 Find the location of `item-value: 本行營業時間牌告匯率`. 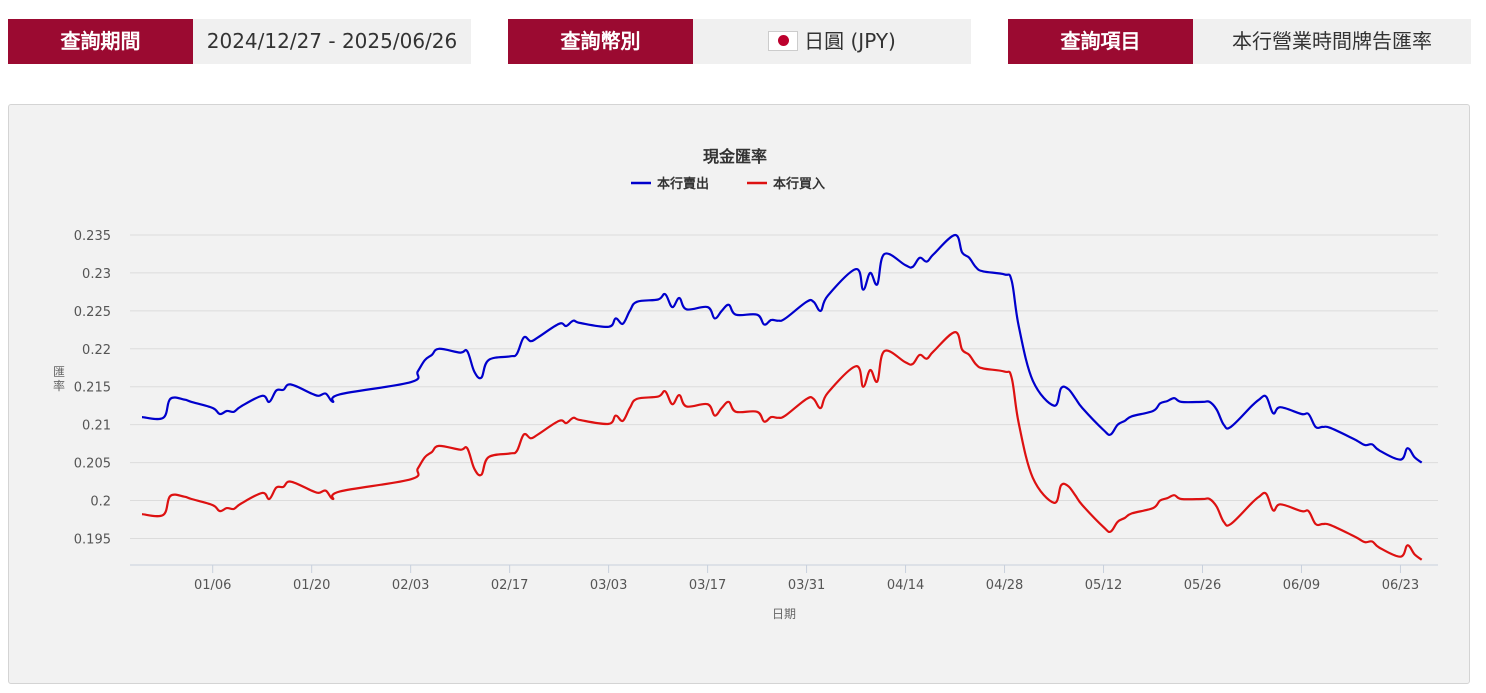

item-value: 本行營業時間牌告匯率 is located at coordinates (1332, 41).